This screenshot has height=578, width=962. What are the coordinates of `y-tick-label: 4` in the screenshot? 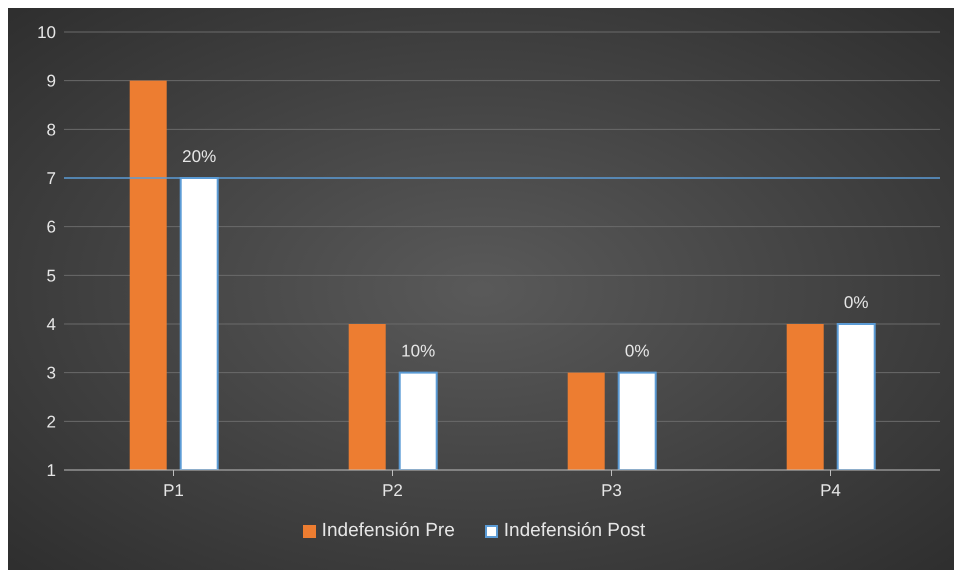 It's located at (51, 324).